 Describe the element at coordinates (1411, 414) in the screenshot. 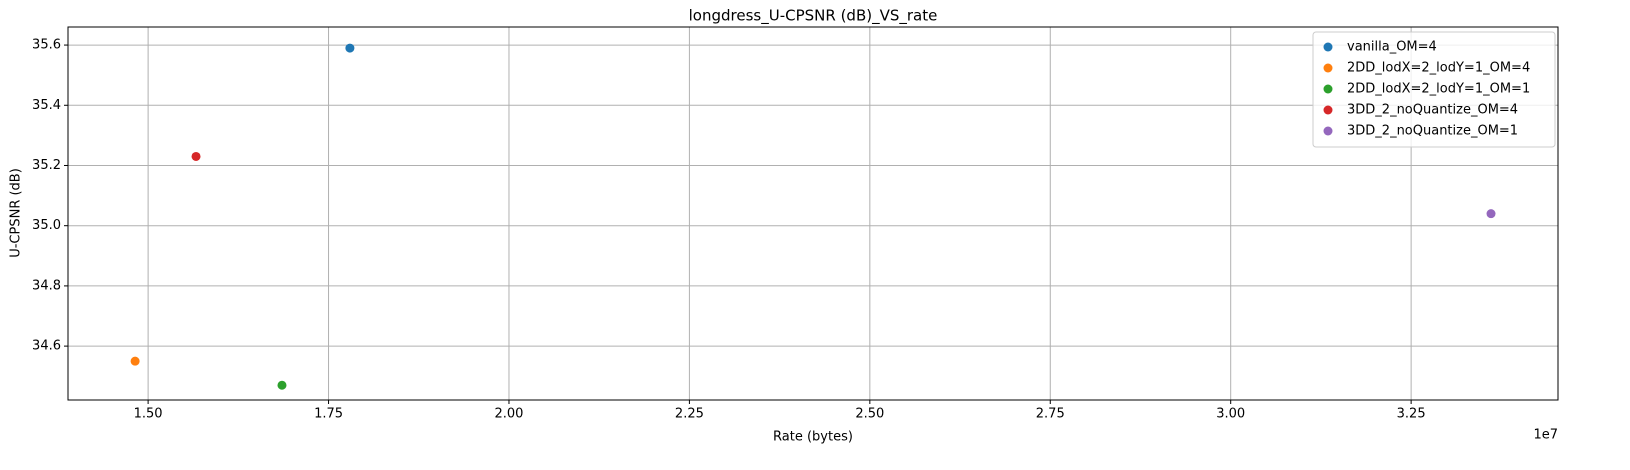

I see `x-tick-label: 3.25` at that location.